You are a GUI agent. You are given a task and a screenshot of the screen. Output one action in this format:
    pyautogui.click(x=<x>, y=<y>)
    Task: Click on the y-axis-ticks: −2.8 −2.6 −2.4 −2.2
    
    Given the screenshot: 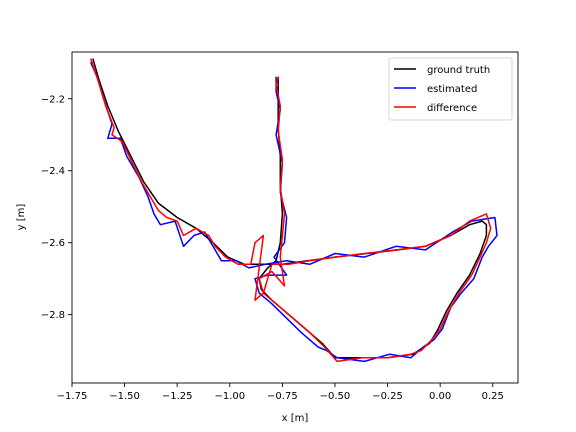 What is the action you would take?
    pyautogui.click(x=56, y=207)
    